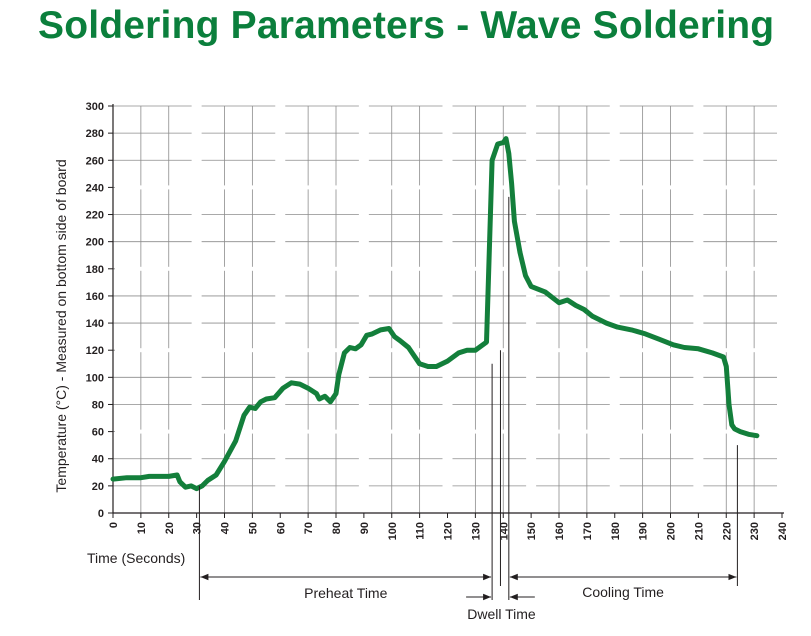 This screenshot has width=811, height=636. I want to click on x-tick-label: 90, so click(365, 528).